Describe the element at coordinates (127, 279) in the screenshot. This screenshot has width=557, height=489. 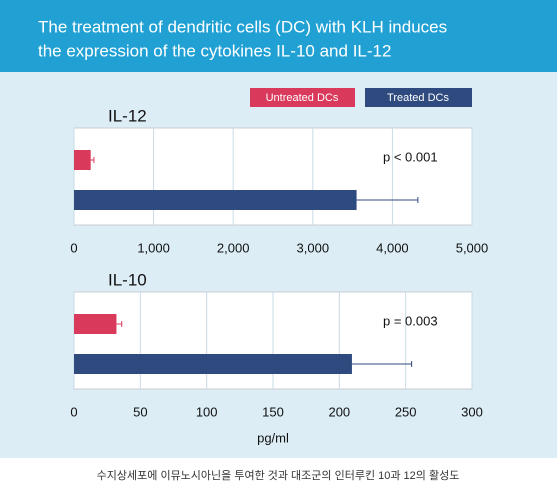
I see `chart-title: IL-10` at that location.